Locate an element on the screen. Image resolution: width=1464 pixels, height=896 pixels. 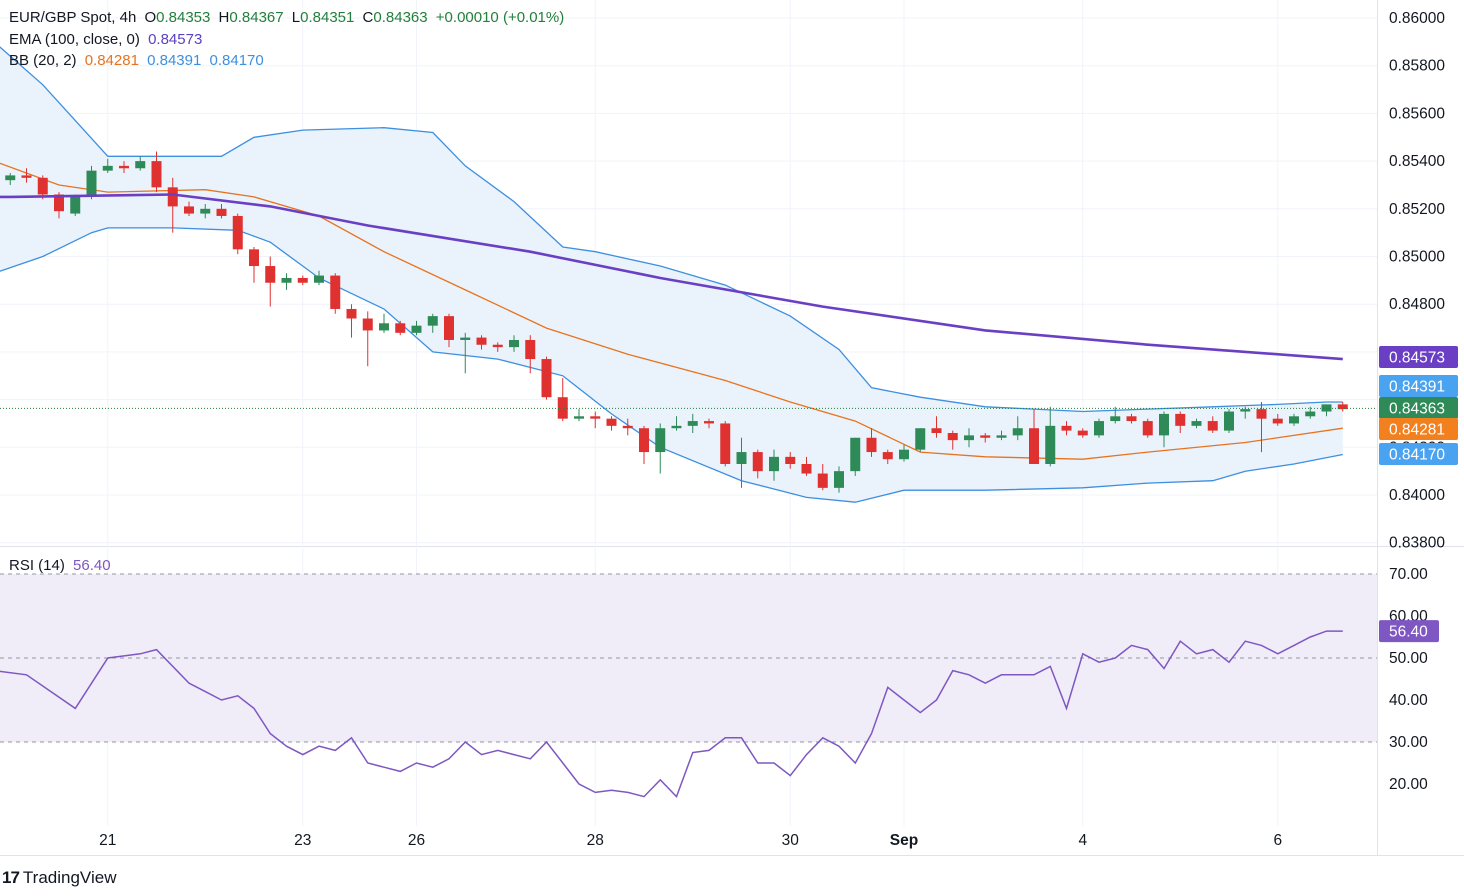
time-tick-label: 6 is located at coordinates (1277, 840).